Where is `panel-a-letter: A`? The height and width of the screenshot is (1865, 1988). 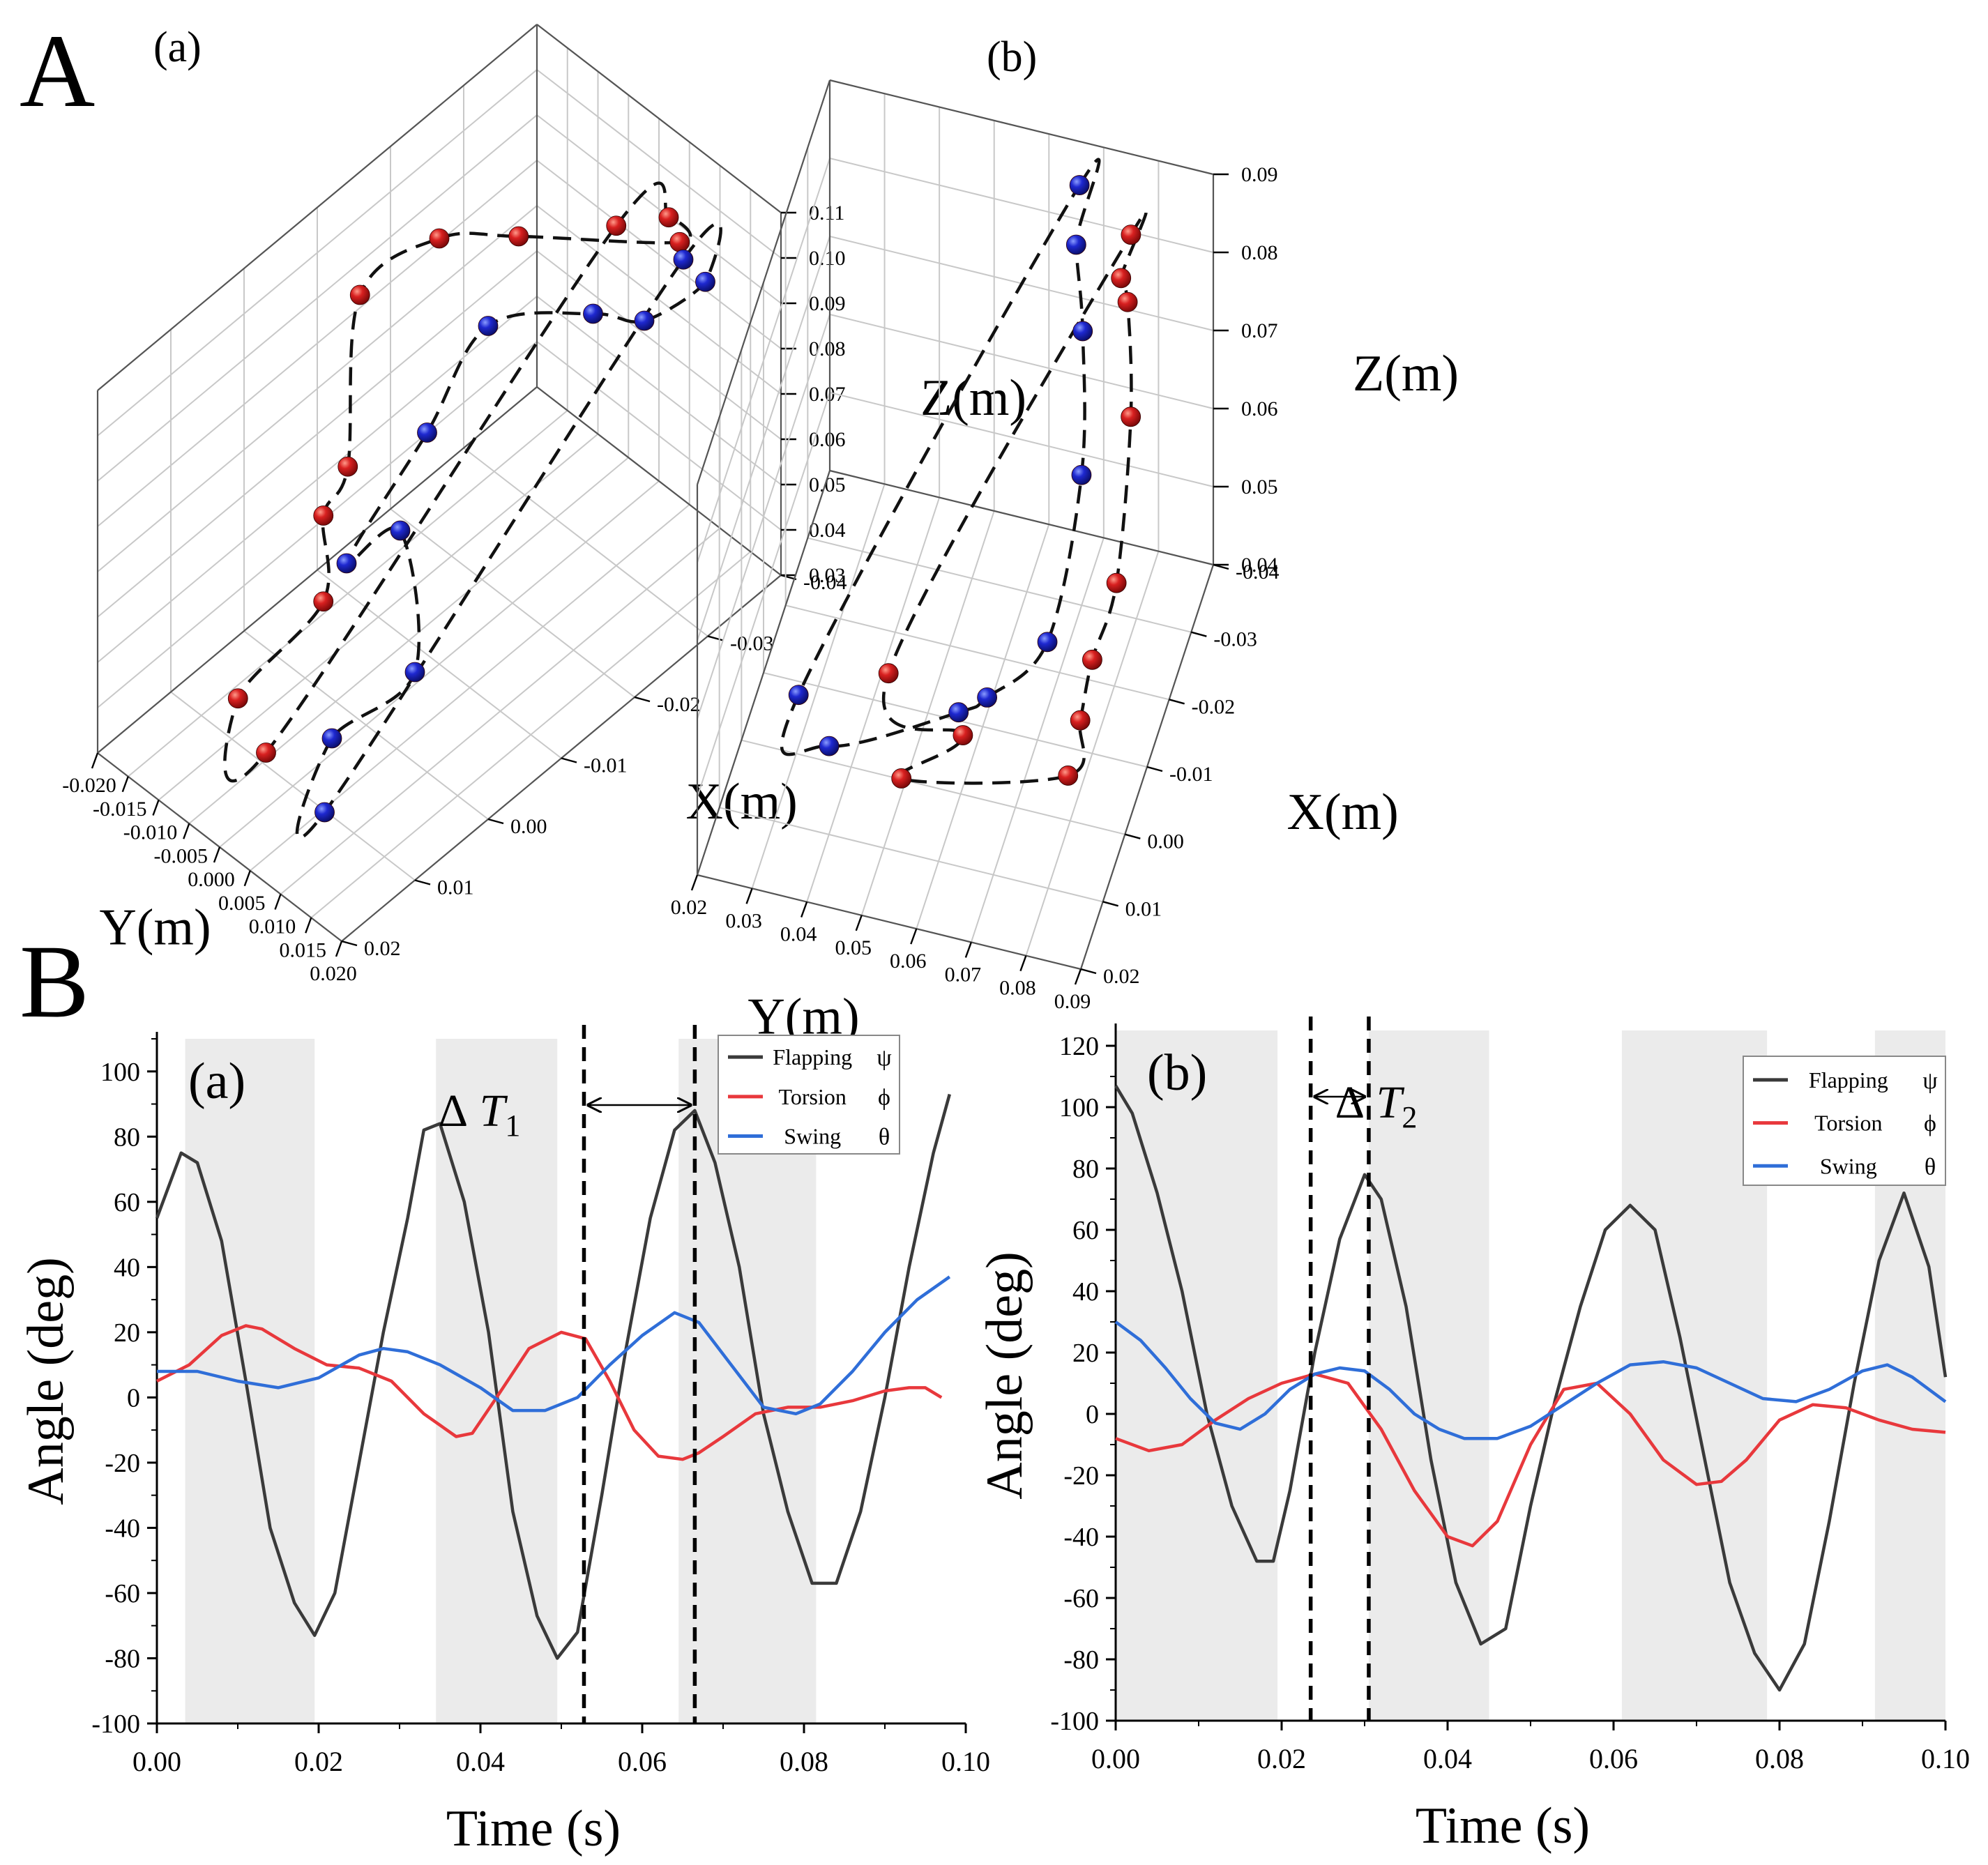 panel-a-letter: A is located at coordinates (58, 71).